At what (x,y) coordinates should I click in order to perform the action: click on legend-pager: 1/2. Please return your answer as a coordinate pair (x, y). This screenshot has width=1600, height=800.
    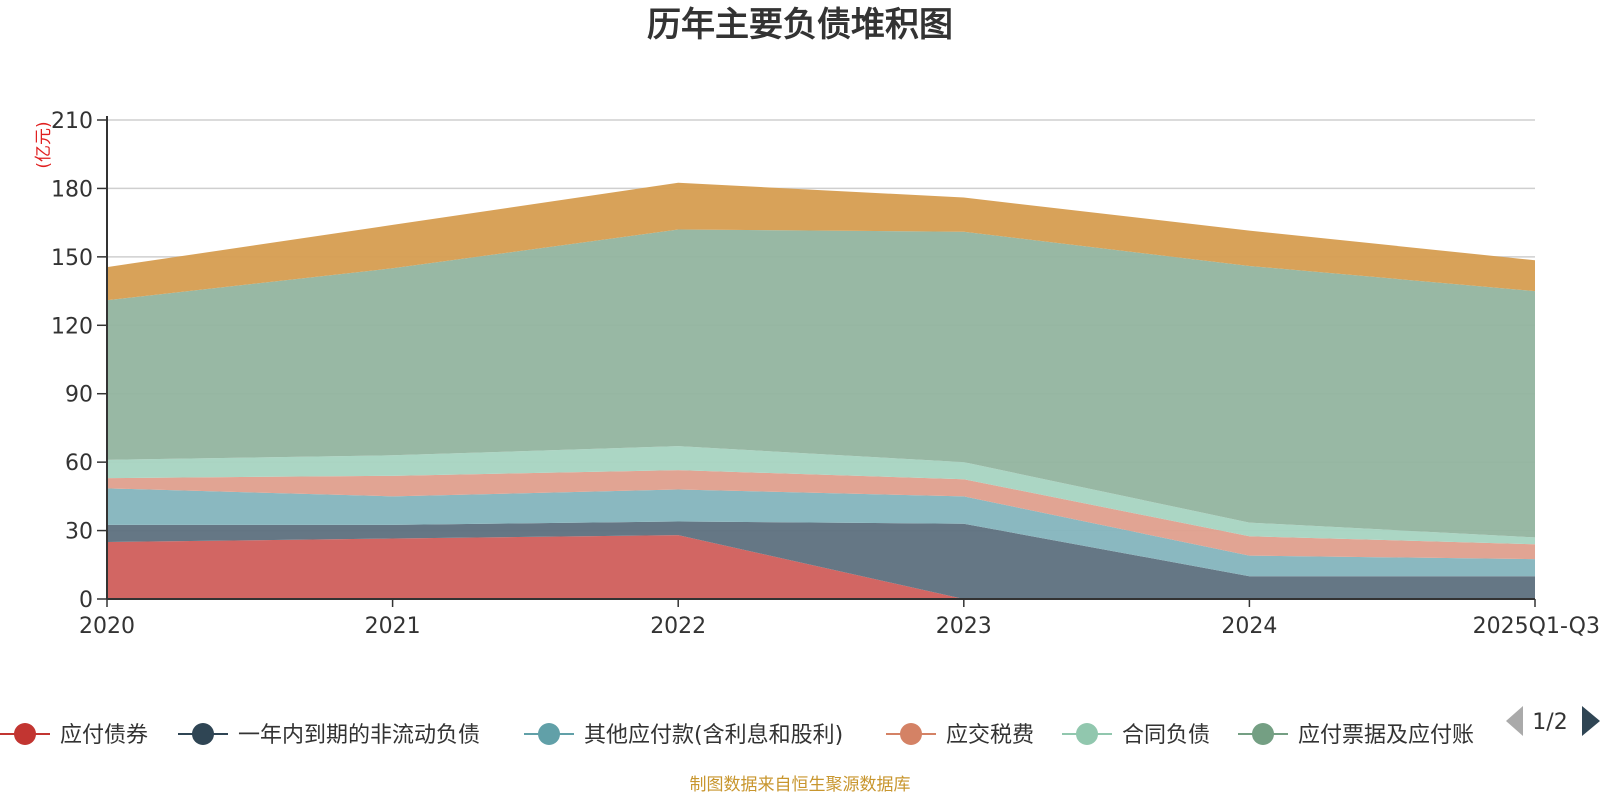
    Looking at the image, I should click on (1553, 721).